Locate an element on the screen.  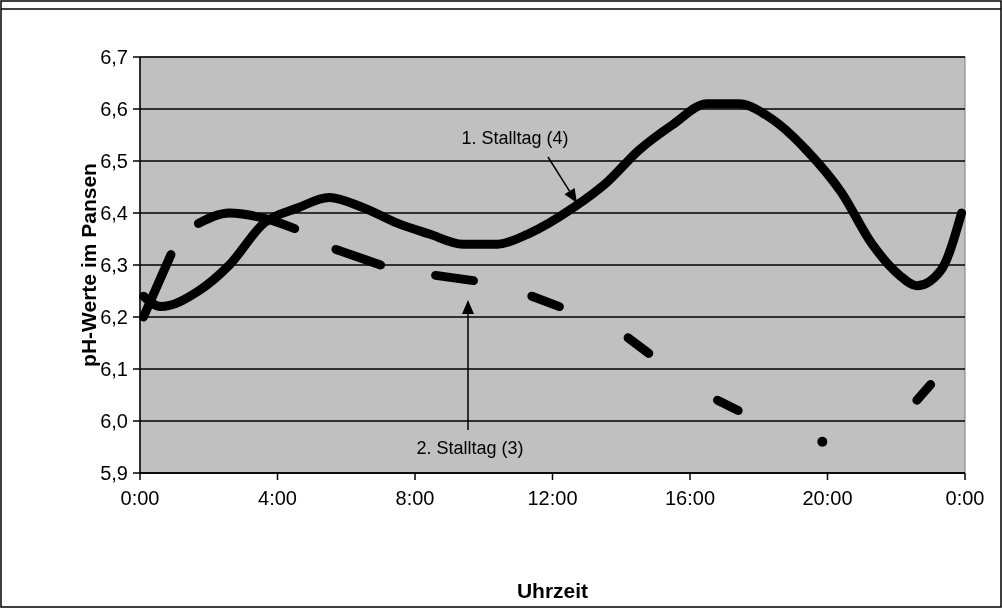
x-tick-label: 12:00 is located at coordinates (552, 498).